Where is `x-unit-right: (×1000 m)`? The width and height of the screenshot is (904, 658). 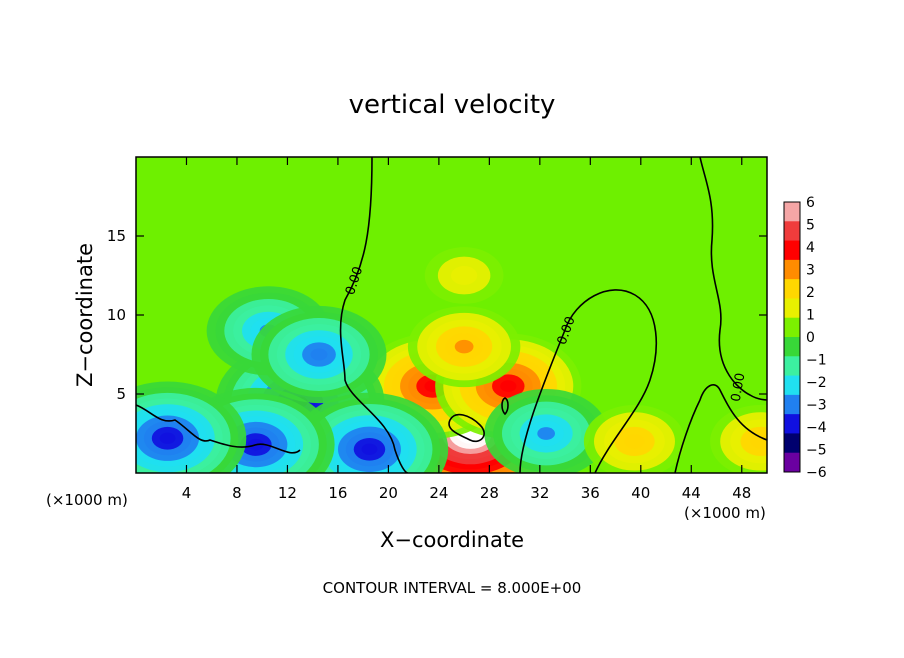
x-unit-right: (×1000 m) is located at coordinates (725, 513).